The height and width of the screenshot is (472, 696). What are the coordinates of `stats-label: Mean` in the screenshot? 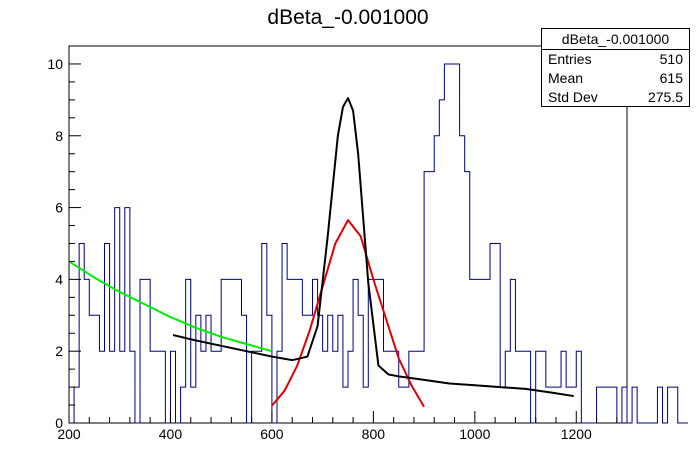 It's located at (566, 78).